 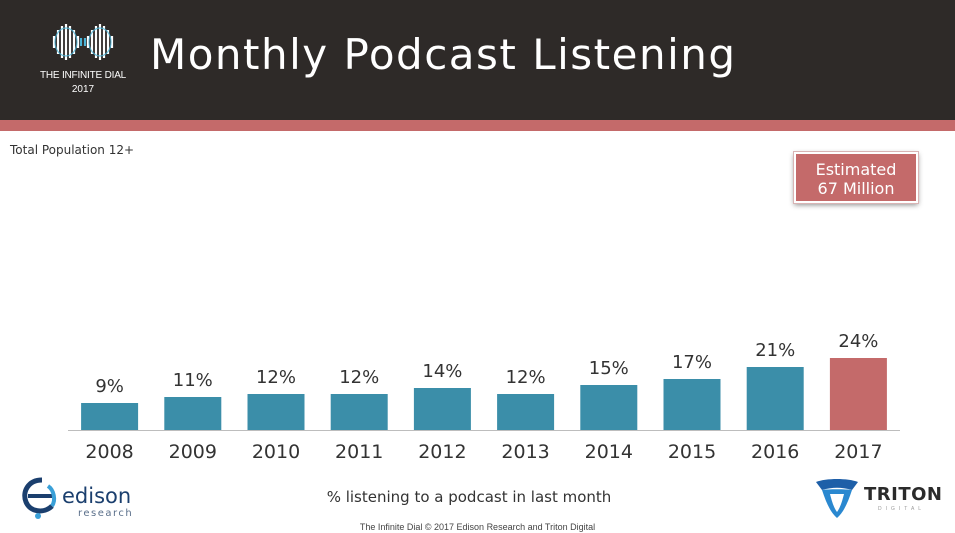 I want to click on edison-research-logo: edison research, so click(x=83, y=498).